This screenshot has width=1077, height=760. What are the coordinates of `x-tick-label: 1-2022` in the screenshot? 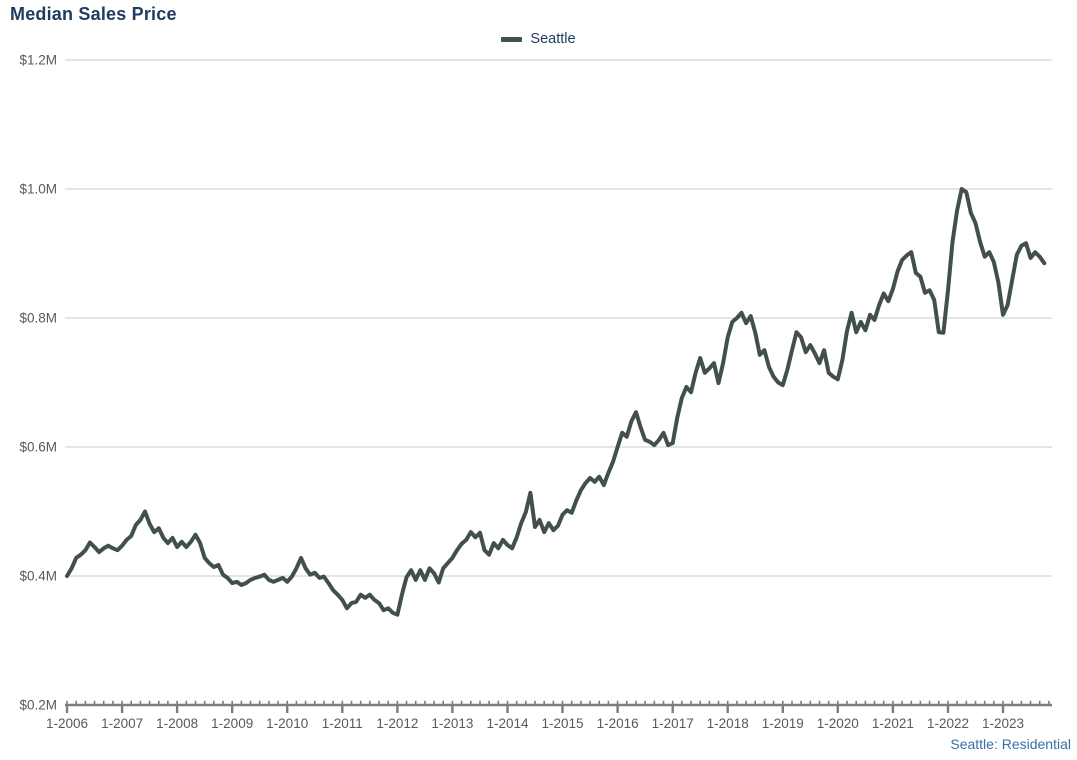 It's located at (948, 723).